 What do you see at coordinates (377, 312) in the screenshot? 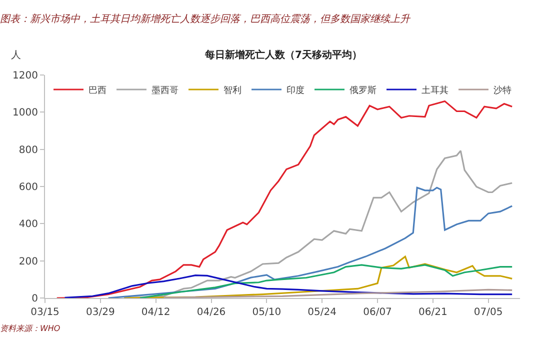
I see `x-tick-label: 06/07` at bounding box center [377, 312].